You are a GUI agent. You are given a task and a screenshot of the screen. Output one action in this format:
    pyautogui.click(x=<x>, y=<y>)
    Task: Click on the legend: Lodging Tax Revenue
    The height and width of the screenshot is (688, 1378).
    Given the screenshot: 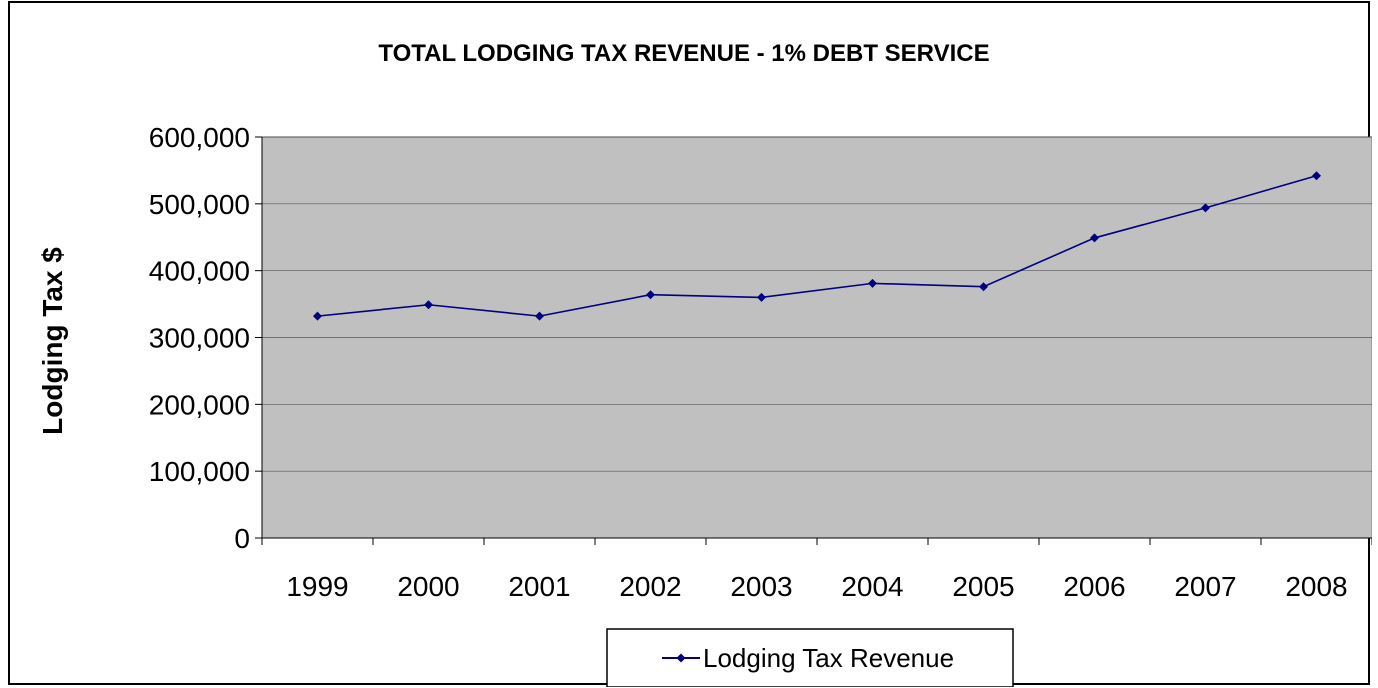 What is the action you would take?
    pyautogui.click(x=810, y=657)
    